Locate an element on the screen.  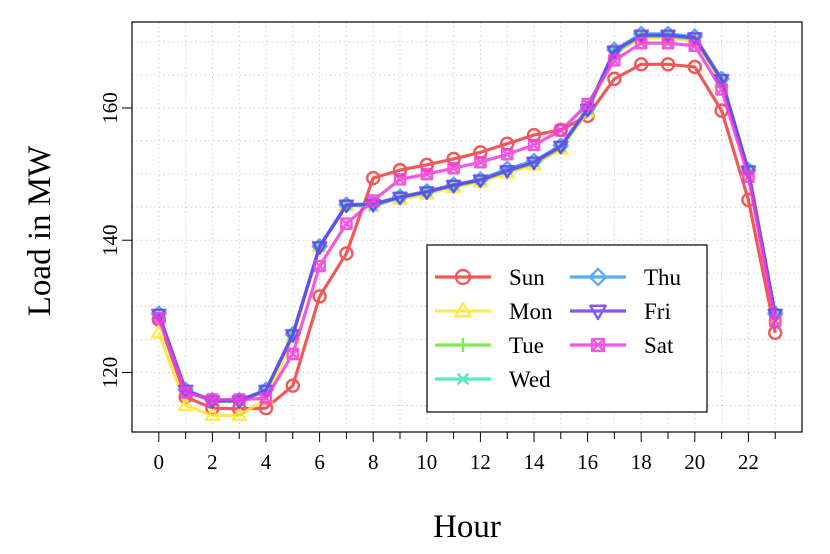
x-tick-label: 0 is located at coordinates (159, 462).